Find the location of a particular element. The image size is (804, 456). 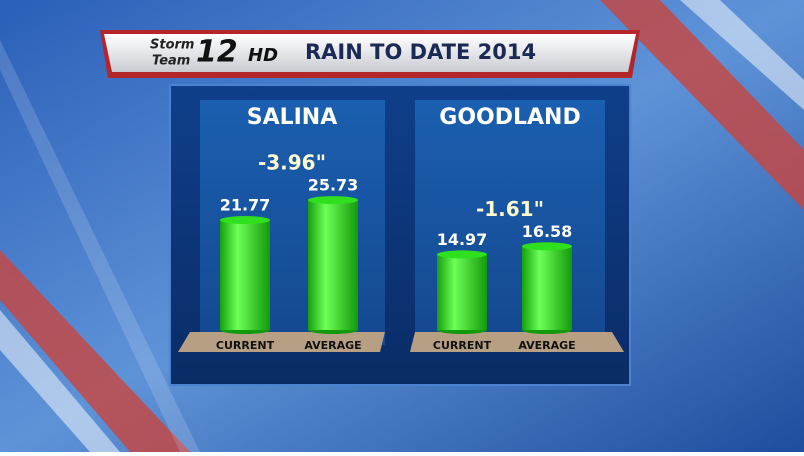

banner is located at coordinates (370, 53).